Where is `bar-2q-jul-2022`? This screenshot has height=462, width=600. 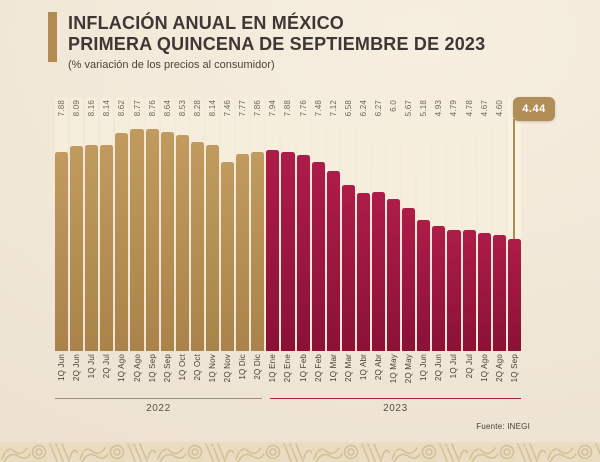
bar-2q-jul-2022 is located at coordinates (107, 248).